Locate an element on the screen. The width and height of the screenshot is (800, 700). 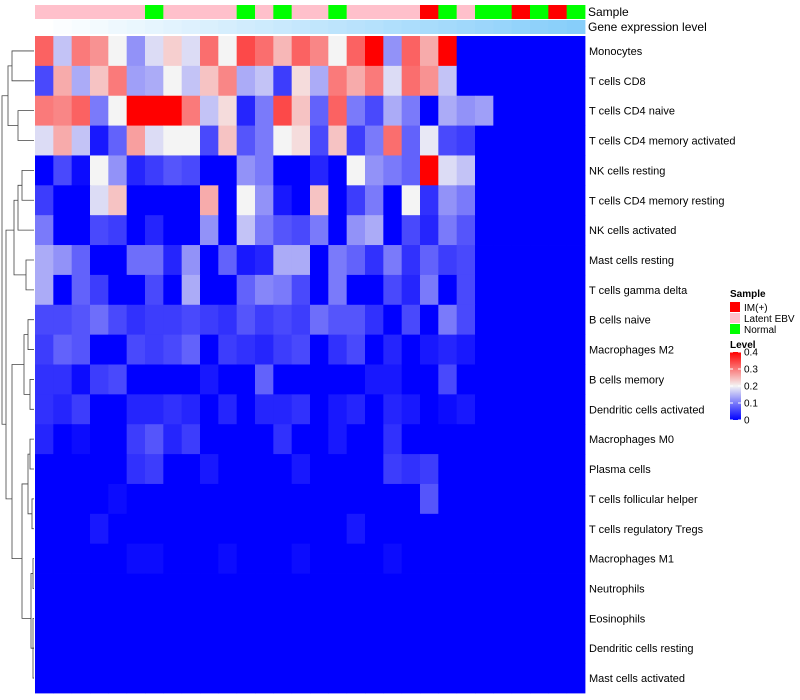
row-label: Macrophages M2 is located at coordinates (631, 351).